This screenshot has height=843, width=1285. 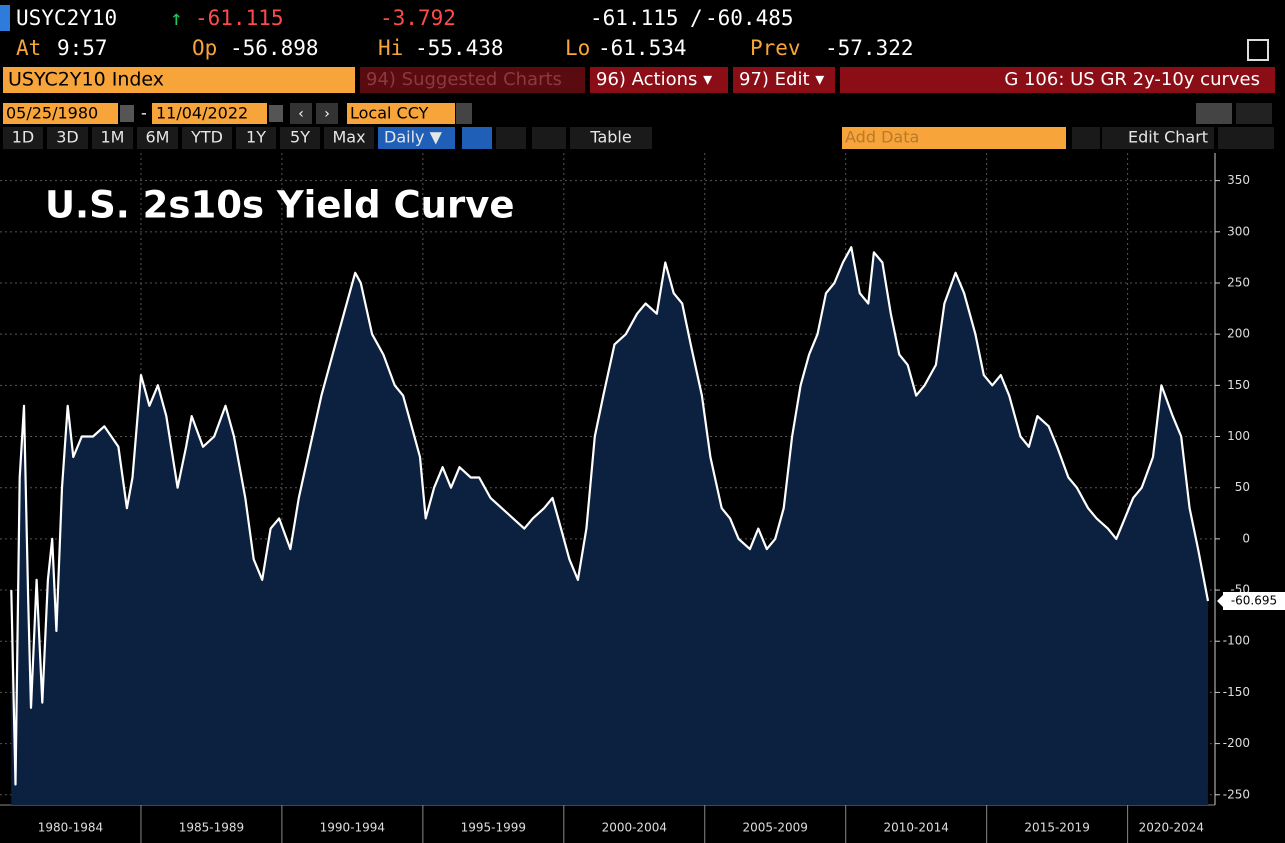 I want to click on last-value-label: -60.695, so click(x=1254, y=601).